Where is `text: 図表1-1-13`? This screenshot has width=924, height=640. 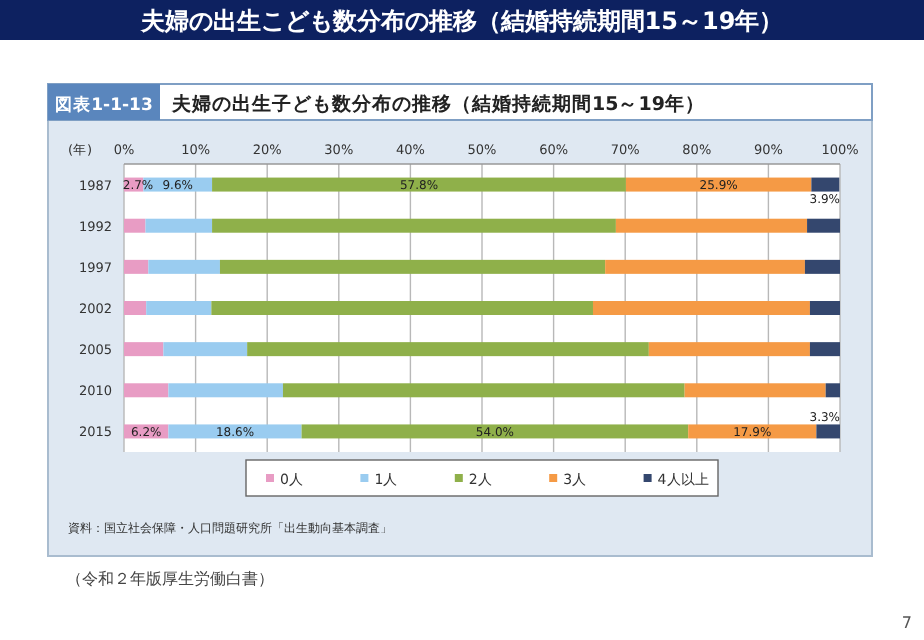
text: 図表1-1-13 is located at coordinates (104, 105).